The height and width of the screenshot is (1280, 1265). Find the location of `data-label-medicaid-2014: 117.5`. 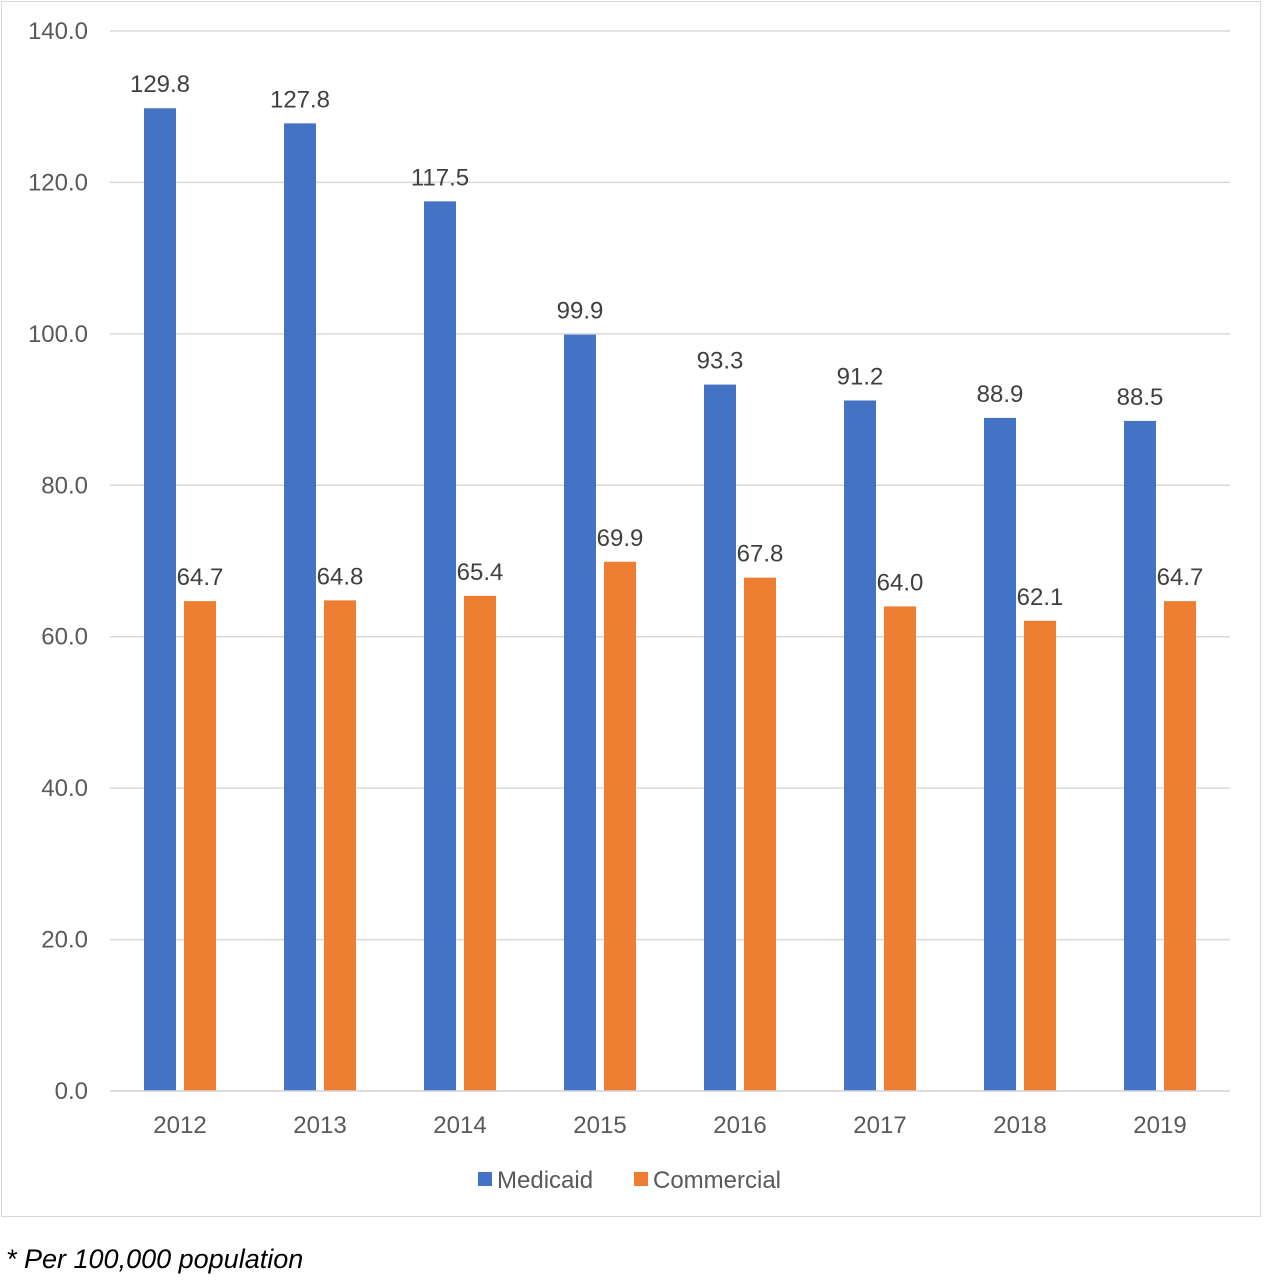

data-label-medicaid-2014: 117.5 is located at coordinates (440, 177).